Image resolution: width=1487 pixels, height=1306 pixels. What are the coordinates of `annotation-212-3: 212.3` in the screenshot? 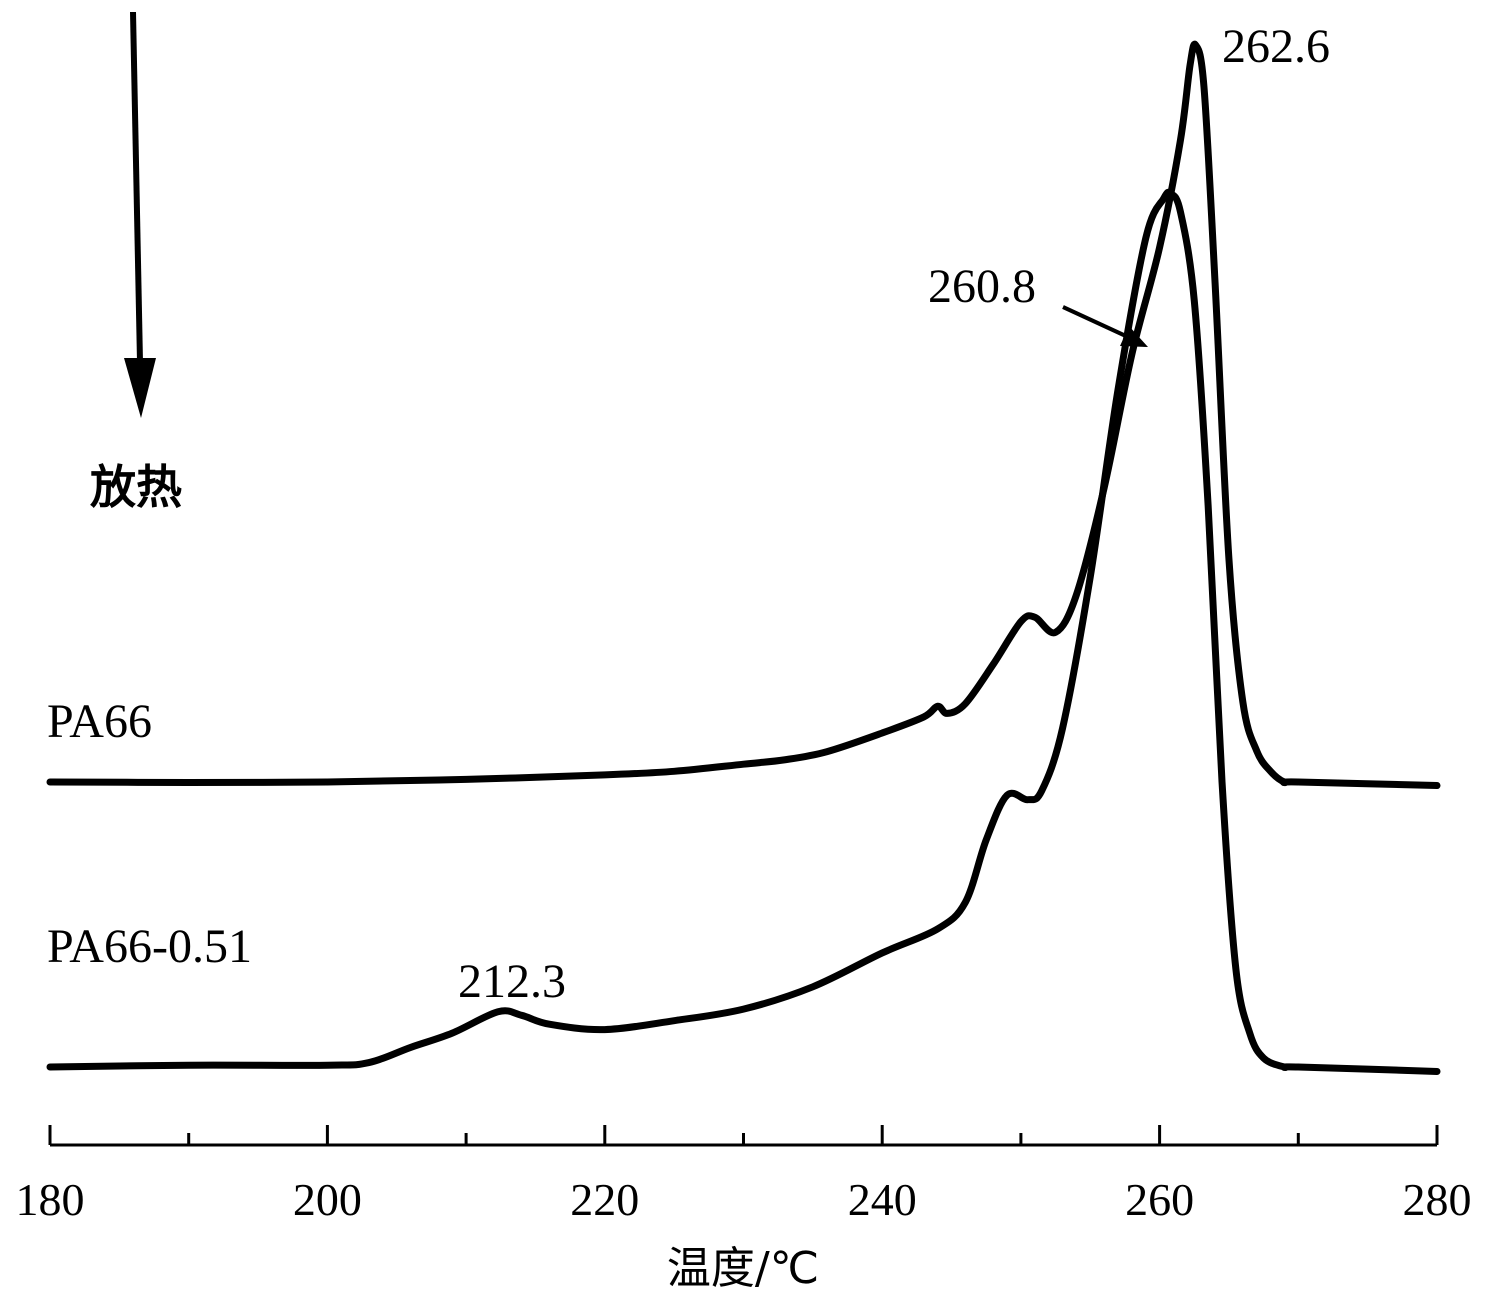 It's located at (512, 981).